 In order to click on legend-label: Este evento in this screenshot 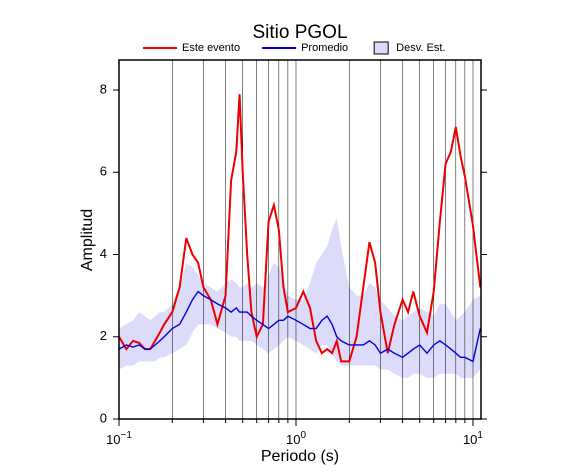, I will do `click(211, 48)`.